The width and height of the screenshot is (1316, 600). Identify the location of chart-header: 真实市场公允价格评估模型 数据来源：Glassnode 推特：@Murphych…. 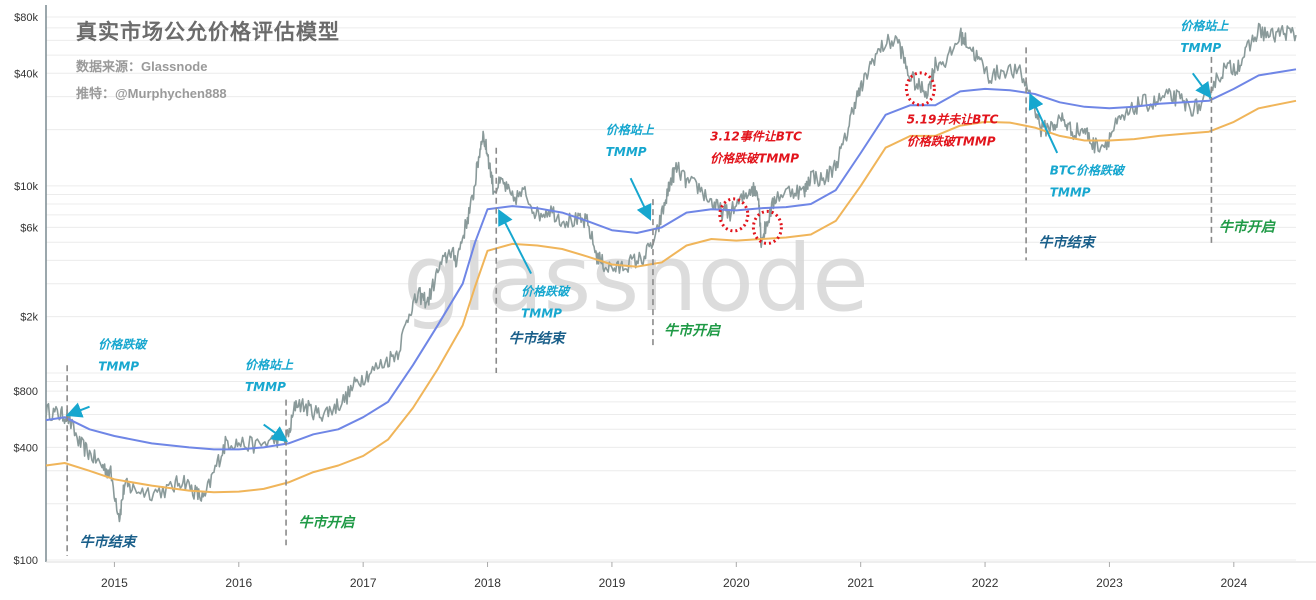
(208, 59).